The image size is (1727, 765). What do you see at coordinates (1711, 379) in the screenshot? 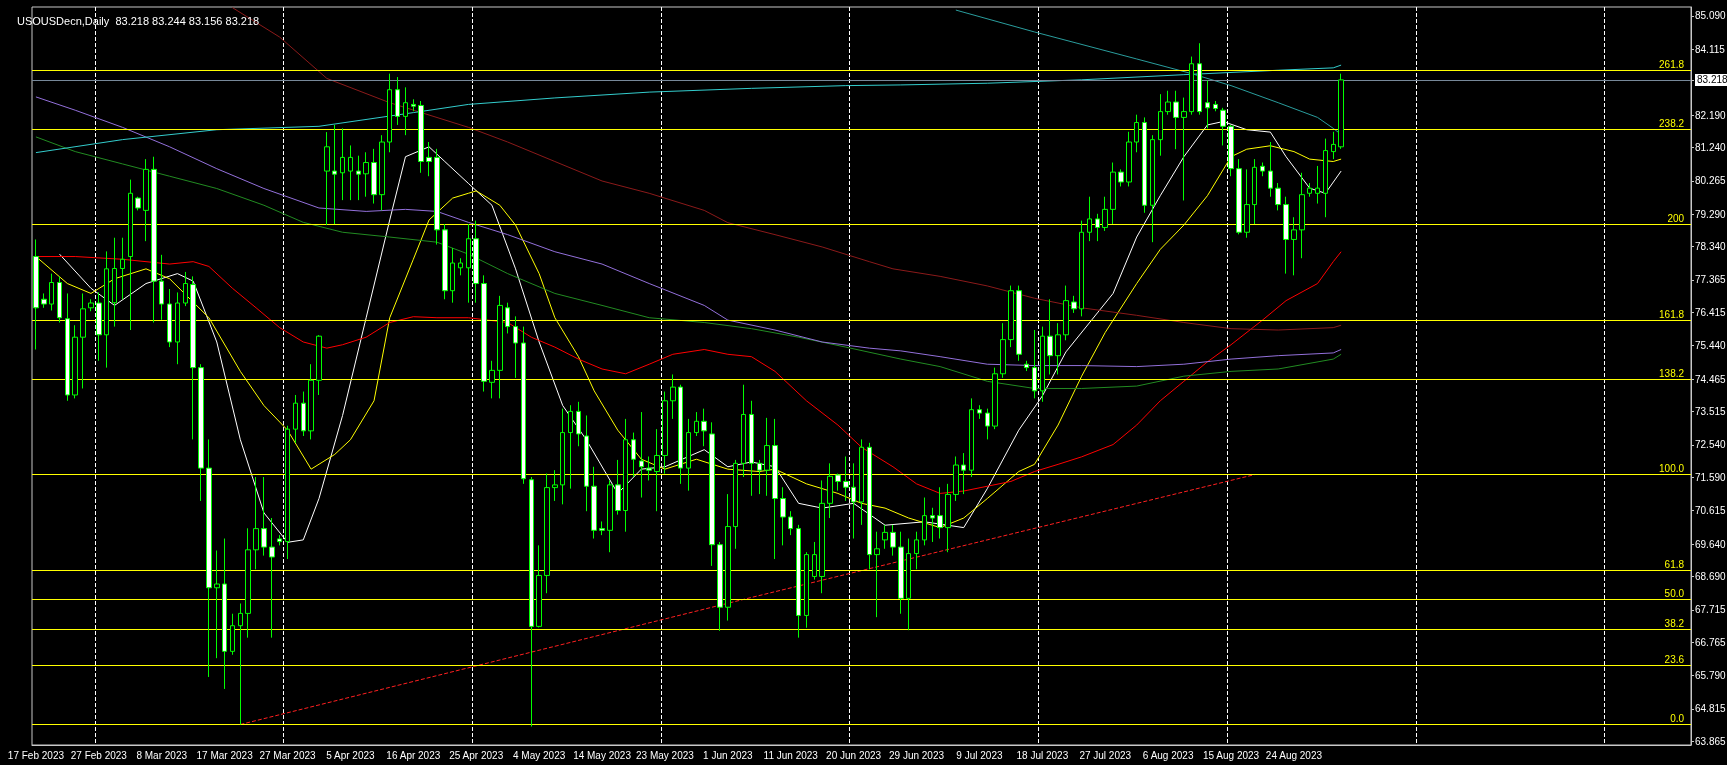
I see `y-tick-label: 74.465` at bounding box center [1711, 379].